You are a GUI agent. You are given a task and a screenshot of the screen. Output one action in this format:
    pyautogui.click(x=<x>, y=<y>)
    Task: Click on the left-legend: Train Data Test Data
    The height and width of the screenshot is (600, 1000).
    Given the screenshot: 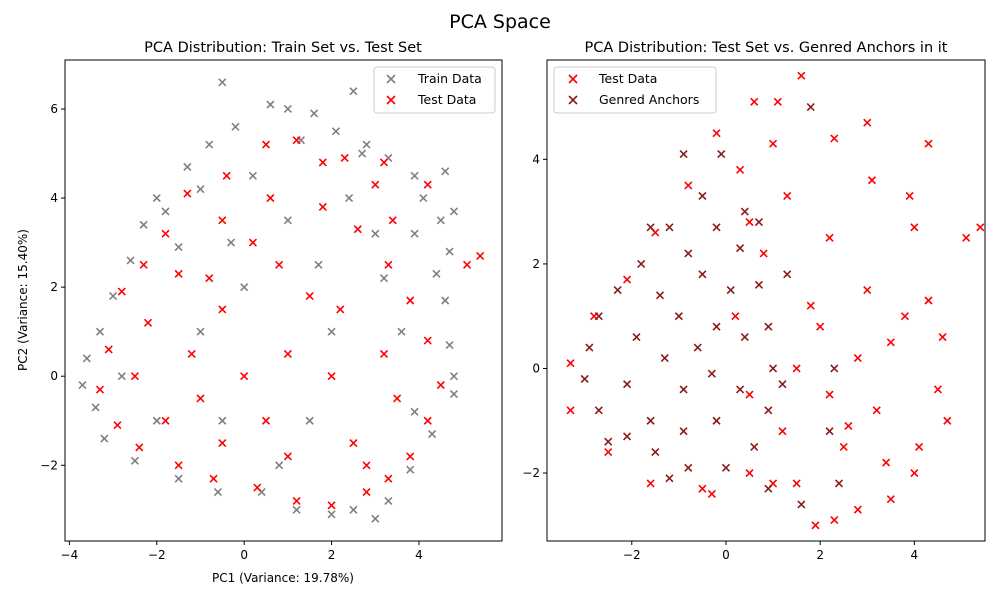 What is the action you would take?
    pyautogui.click(x=434, y=90)
    